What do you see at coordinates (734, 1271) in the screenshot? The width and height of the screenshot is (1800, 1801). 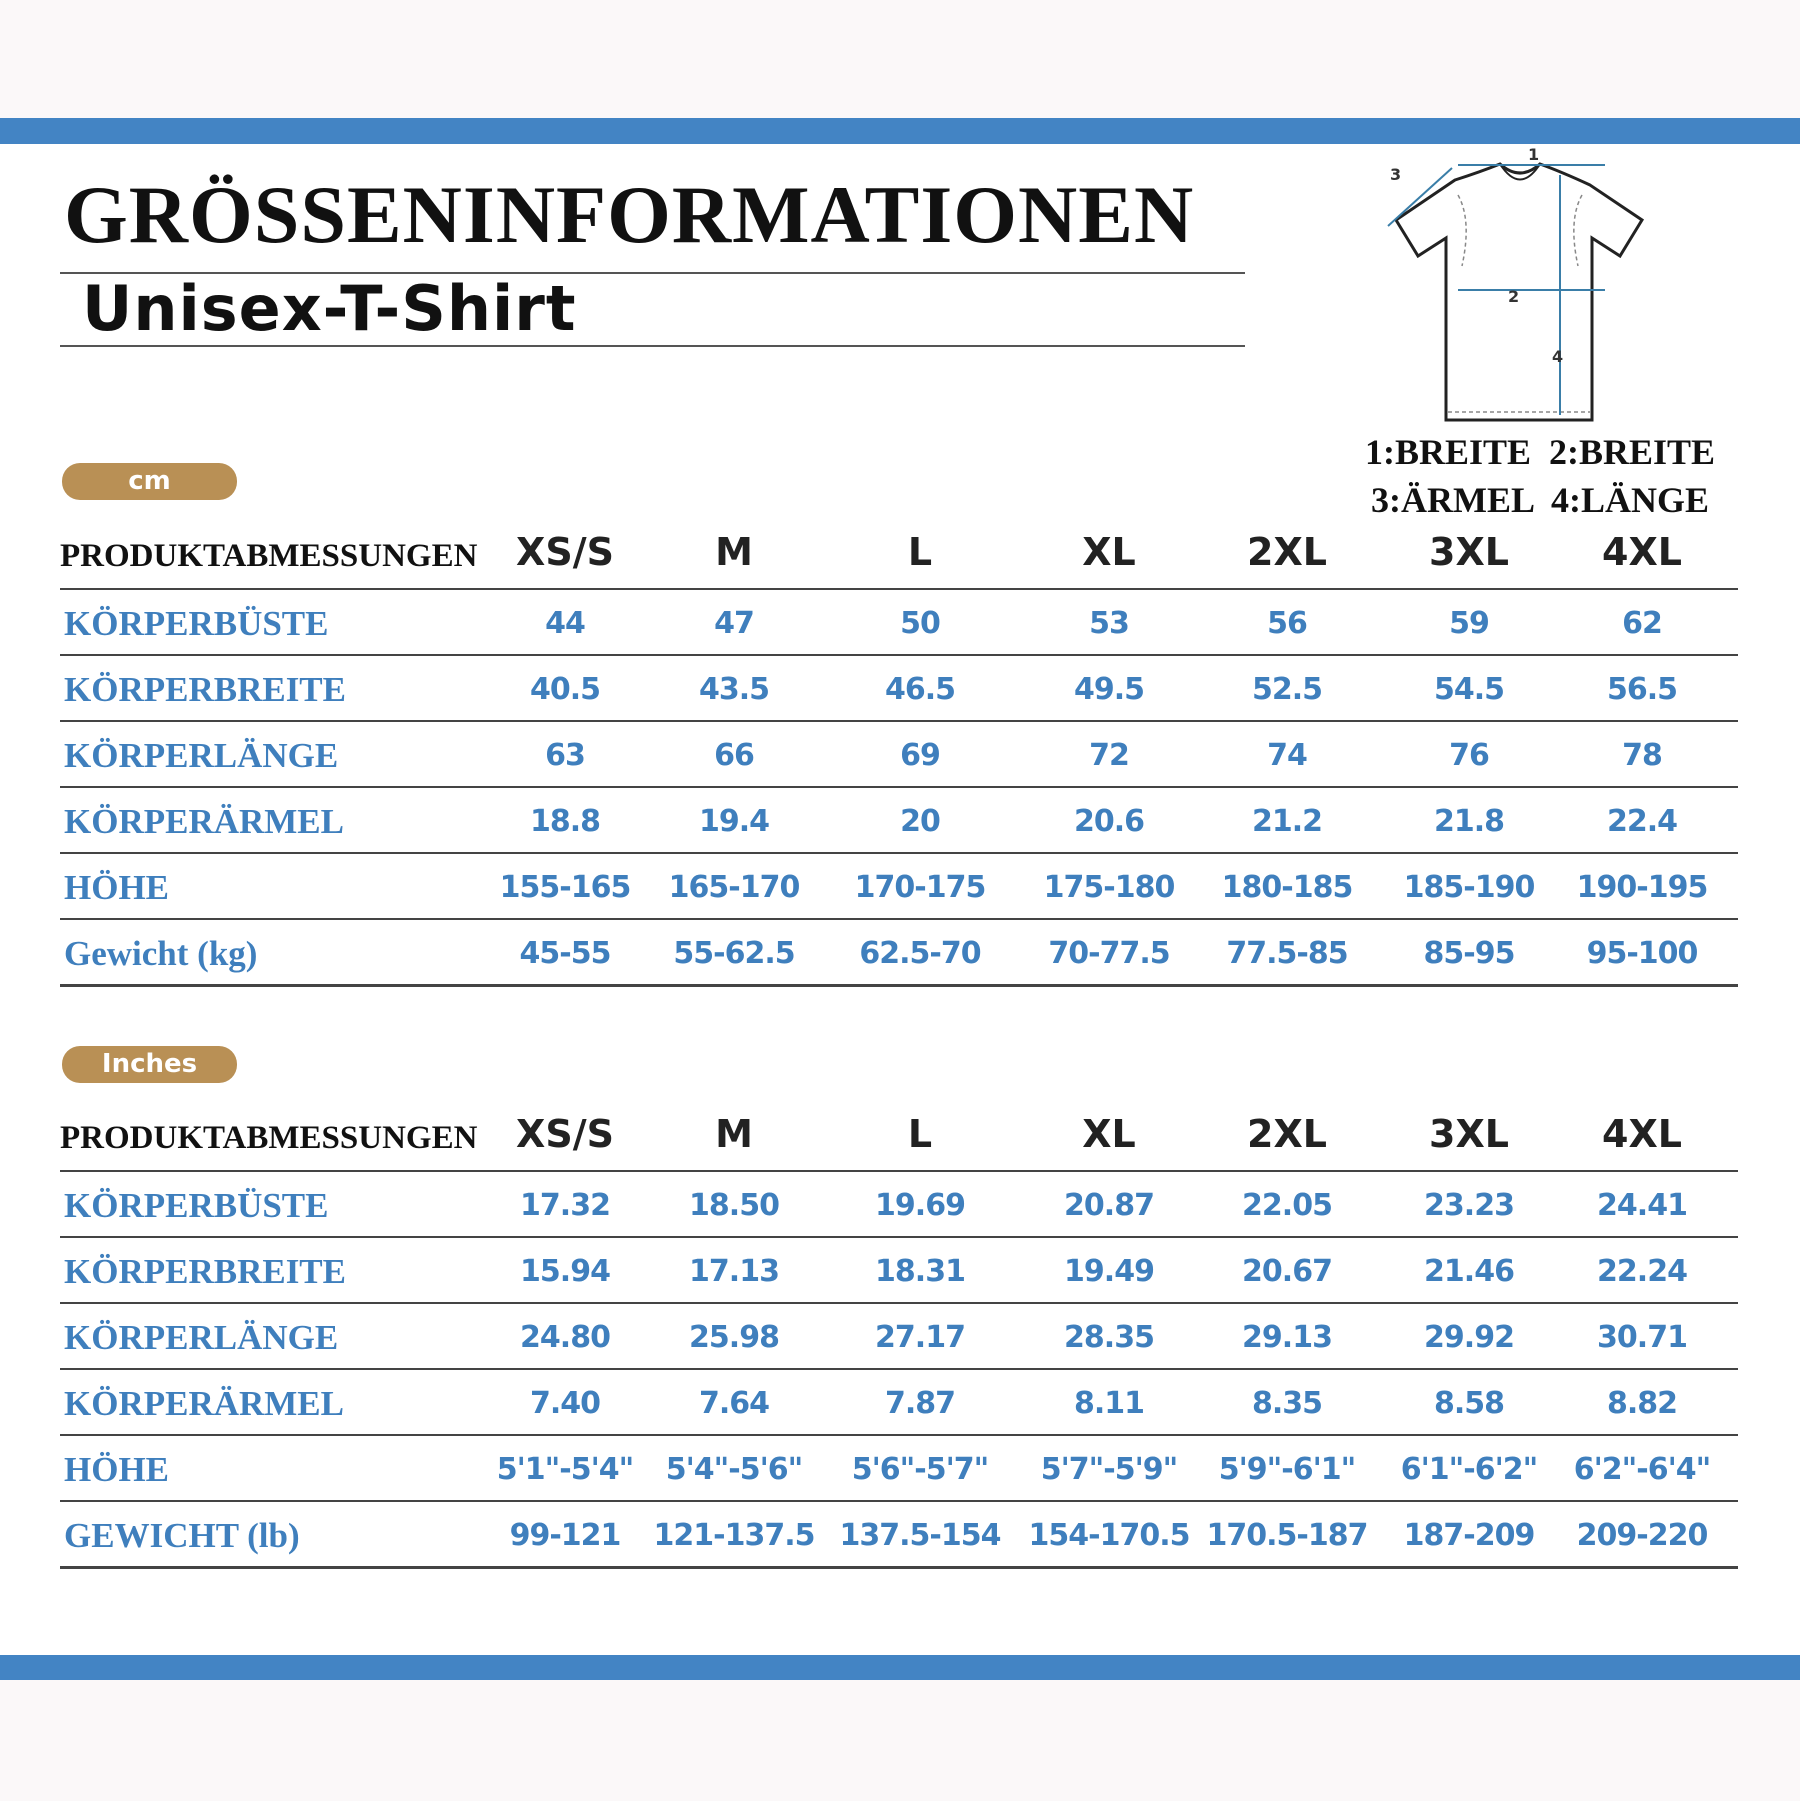 I see `cell-value: 17.13` at bounding box center [734, 1271].